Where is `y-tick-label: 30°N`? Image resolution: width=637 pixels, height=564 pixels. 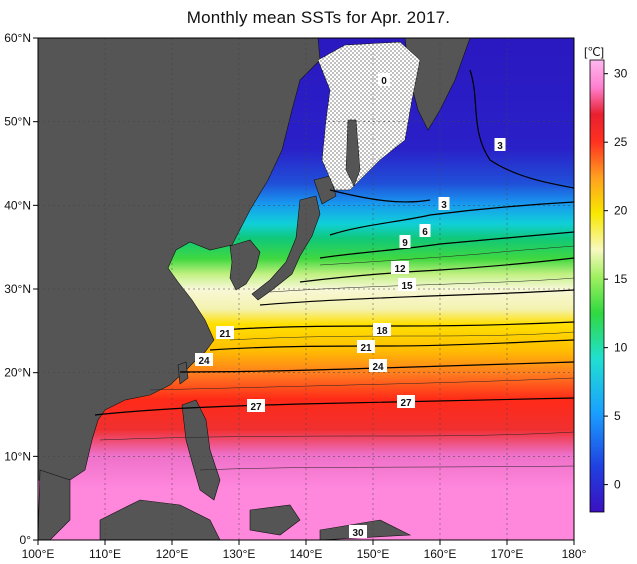 y-tick-label: 30°N is located at coordinates (17, 289).